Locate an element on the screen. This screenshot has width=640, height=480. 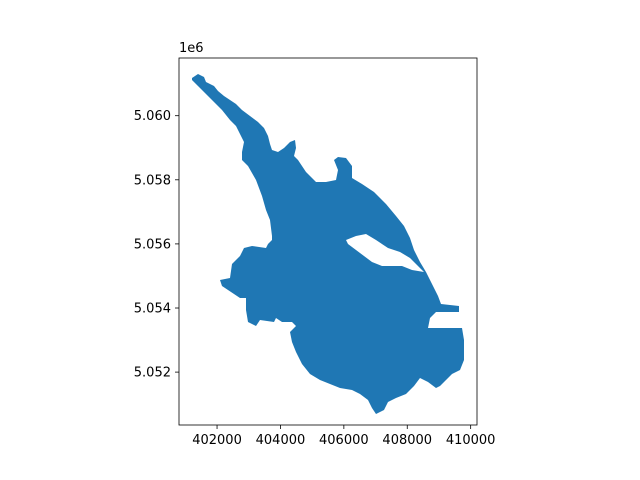
x-tick-label: 404000 is located at coordinates (281, 440).